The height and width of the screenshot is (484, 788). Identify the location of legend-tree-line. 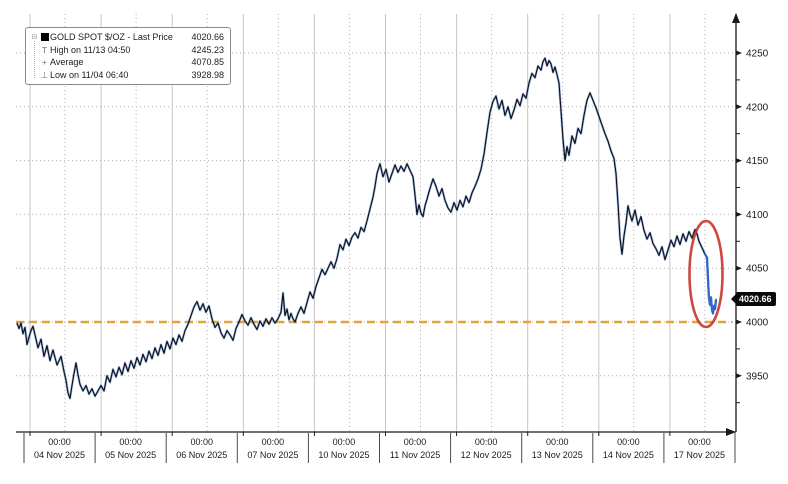
(34, 59).